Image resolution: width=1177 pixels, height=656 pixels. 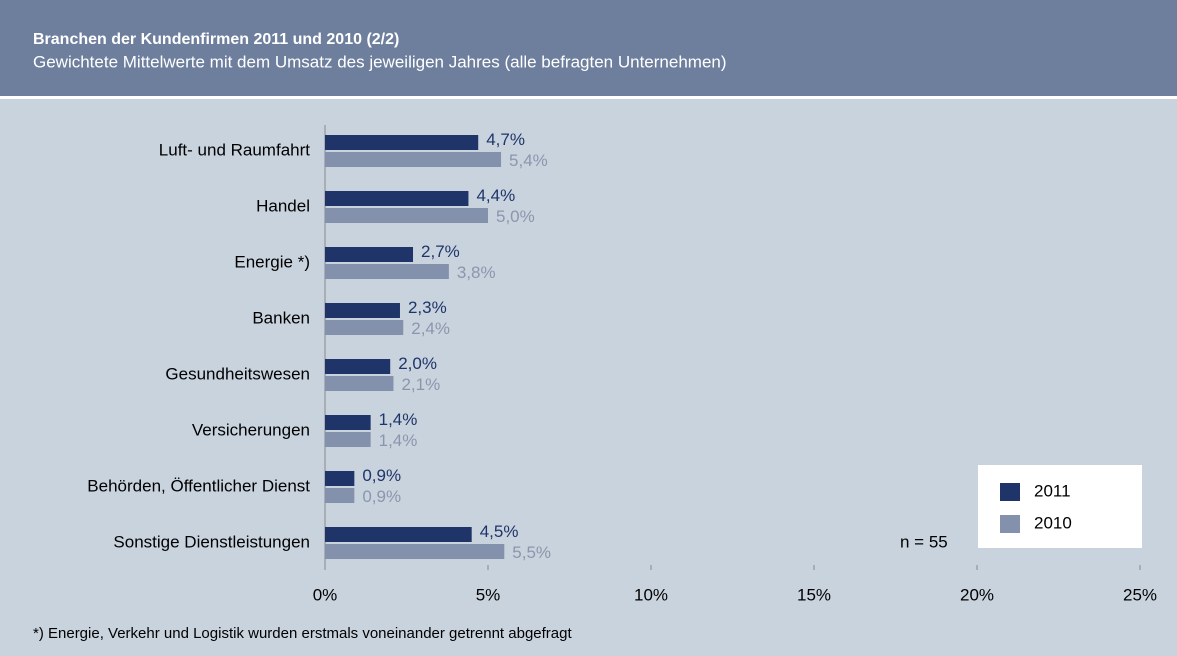 What do you see at coordinates (499, 531) in the screenshot?
I see `value-label: 4,5%` at bounding box center [499, 531].